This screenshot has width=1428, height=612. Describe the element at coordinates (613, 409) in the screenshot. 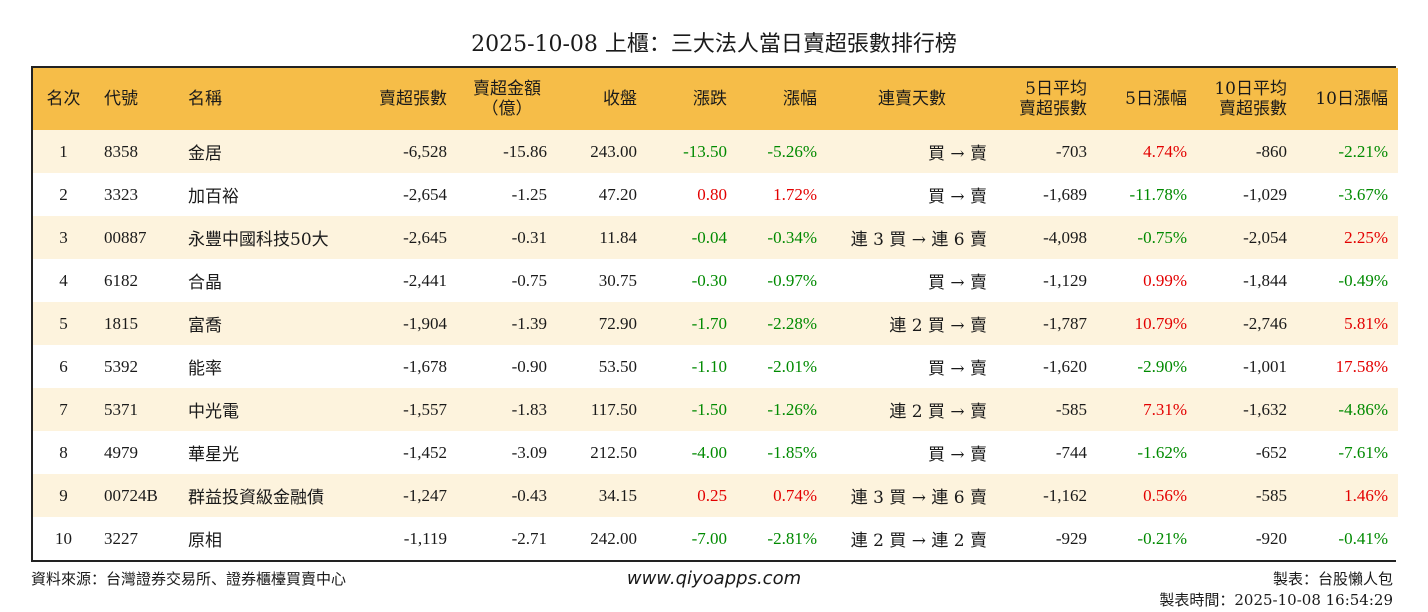

I see `cell-close: 117.50` at that location.